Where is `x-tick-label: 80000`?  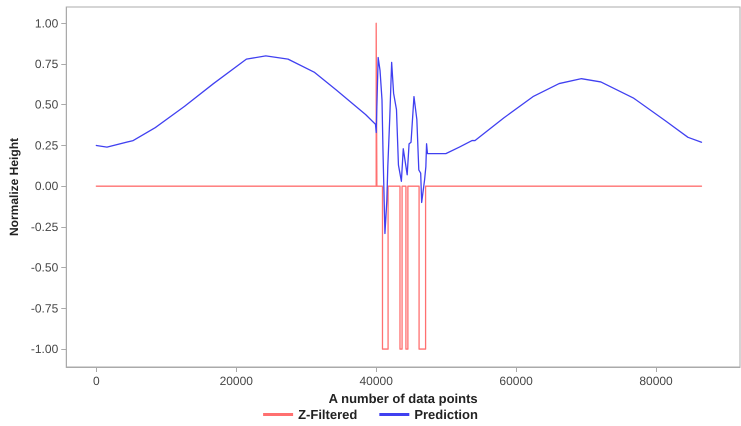 x-tick-label: 80000 is located at coordinates (656, 381).